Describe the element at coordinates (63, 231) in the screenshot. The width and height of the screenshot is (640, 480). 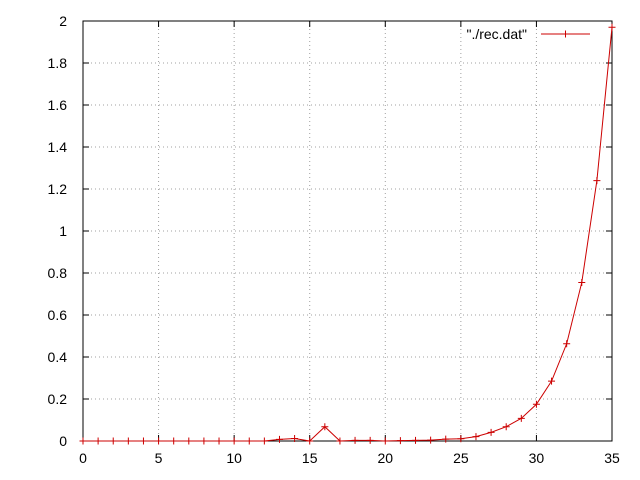
I see `y-tick-label: 1` at that location.